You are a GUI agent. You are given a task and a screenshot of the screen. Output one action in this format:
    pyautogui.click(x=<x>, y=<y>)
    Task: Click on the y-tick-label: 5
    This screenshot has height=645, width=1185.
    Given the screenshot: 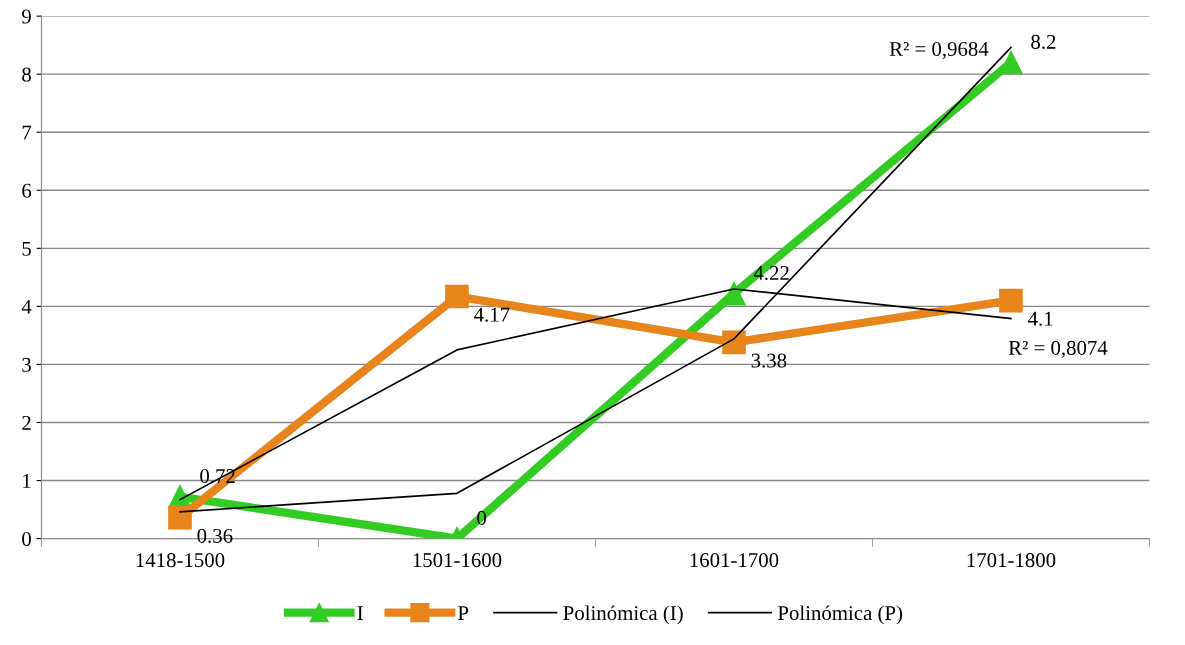 What is the action you would take?
    pyautogui.click(x=26, y=248)
    